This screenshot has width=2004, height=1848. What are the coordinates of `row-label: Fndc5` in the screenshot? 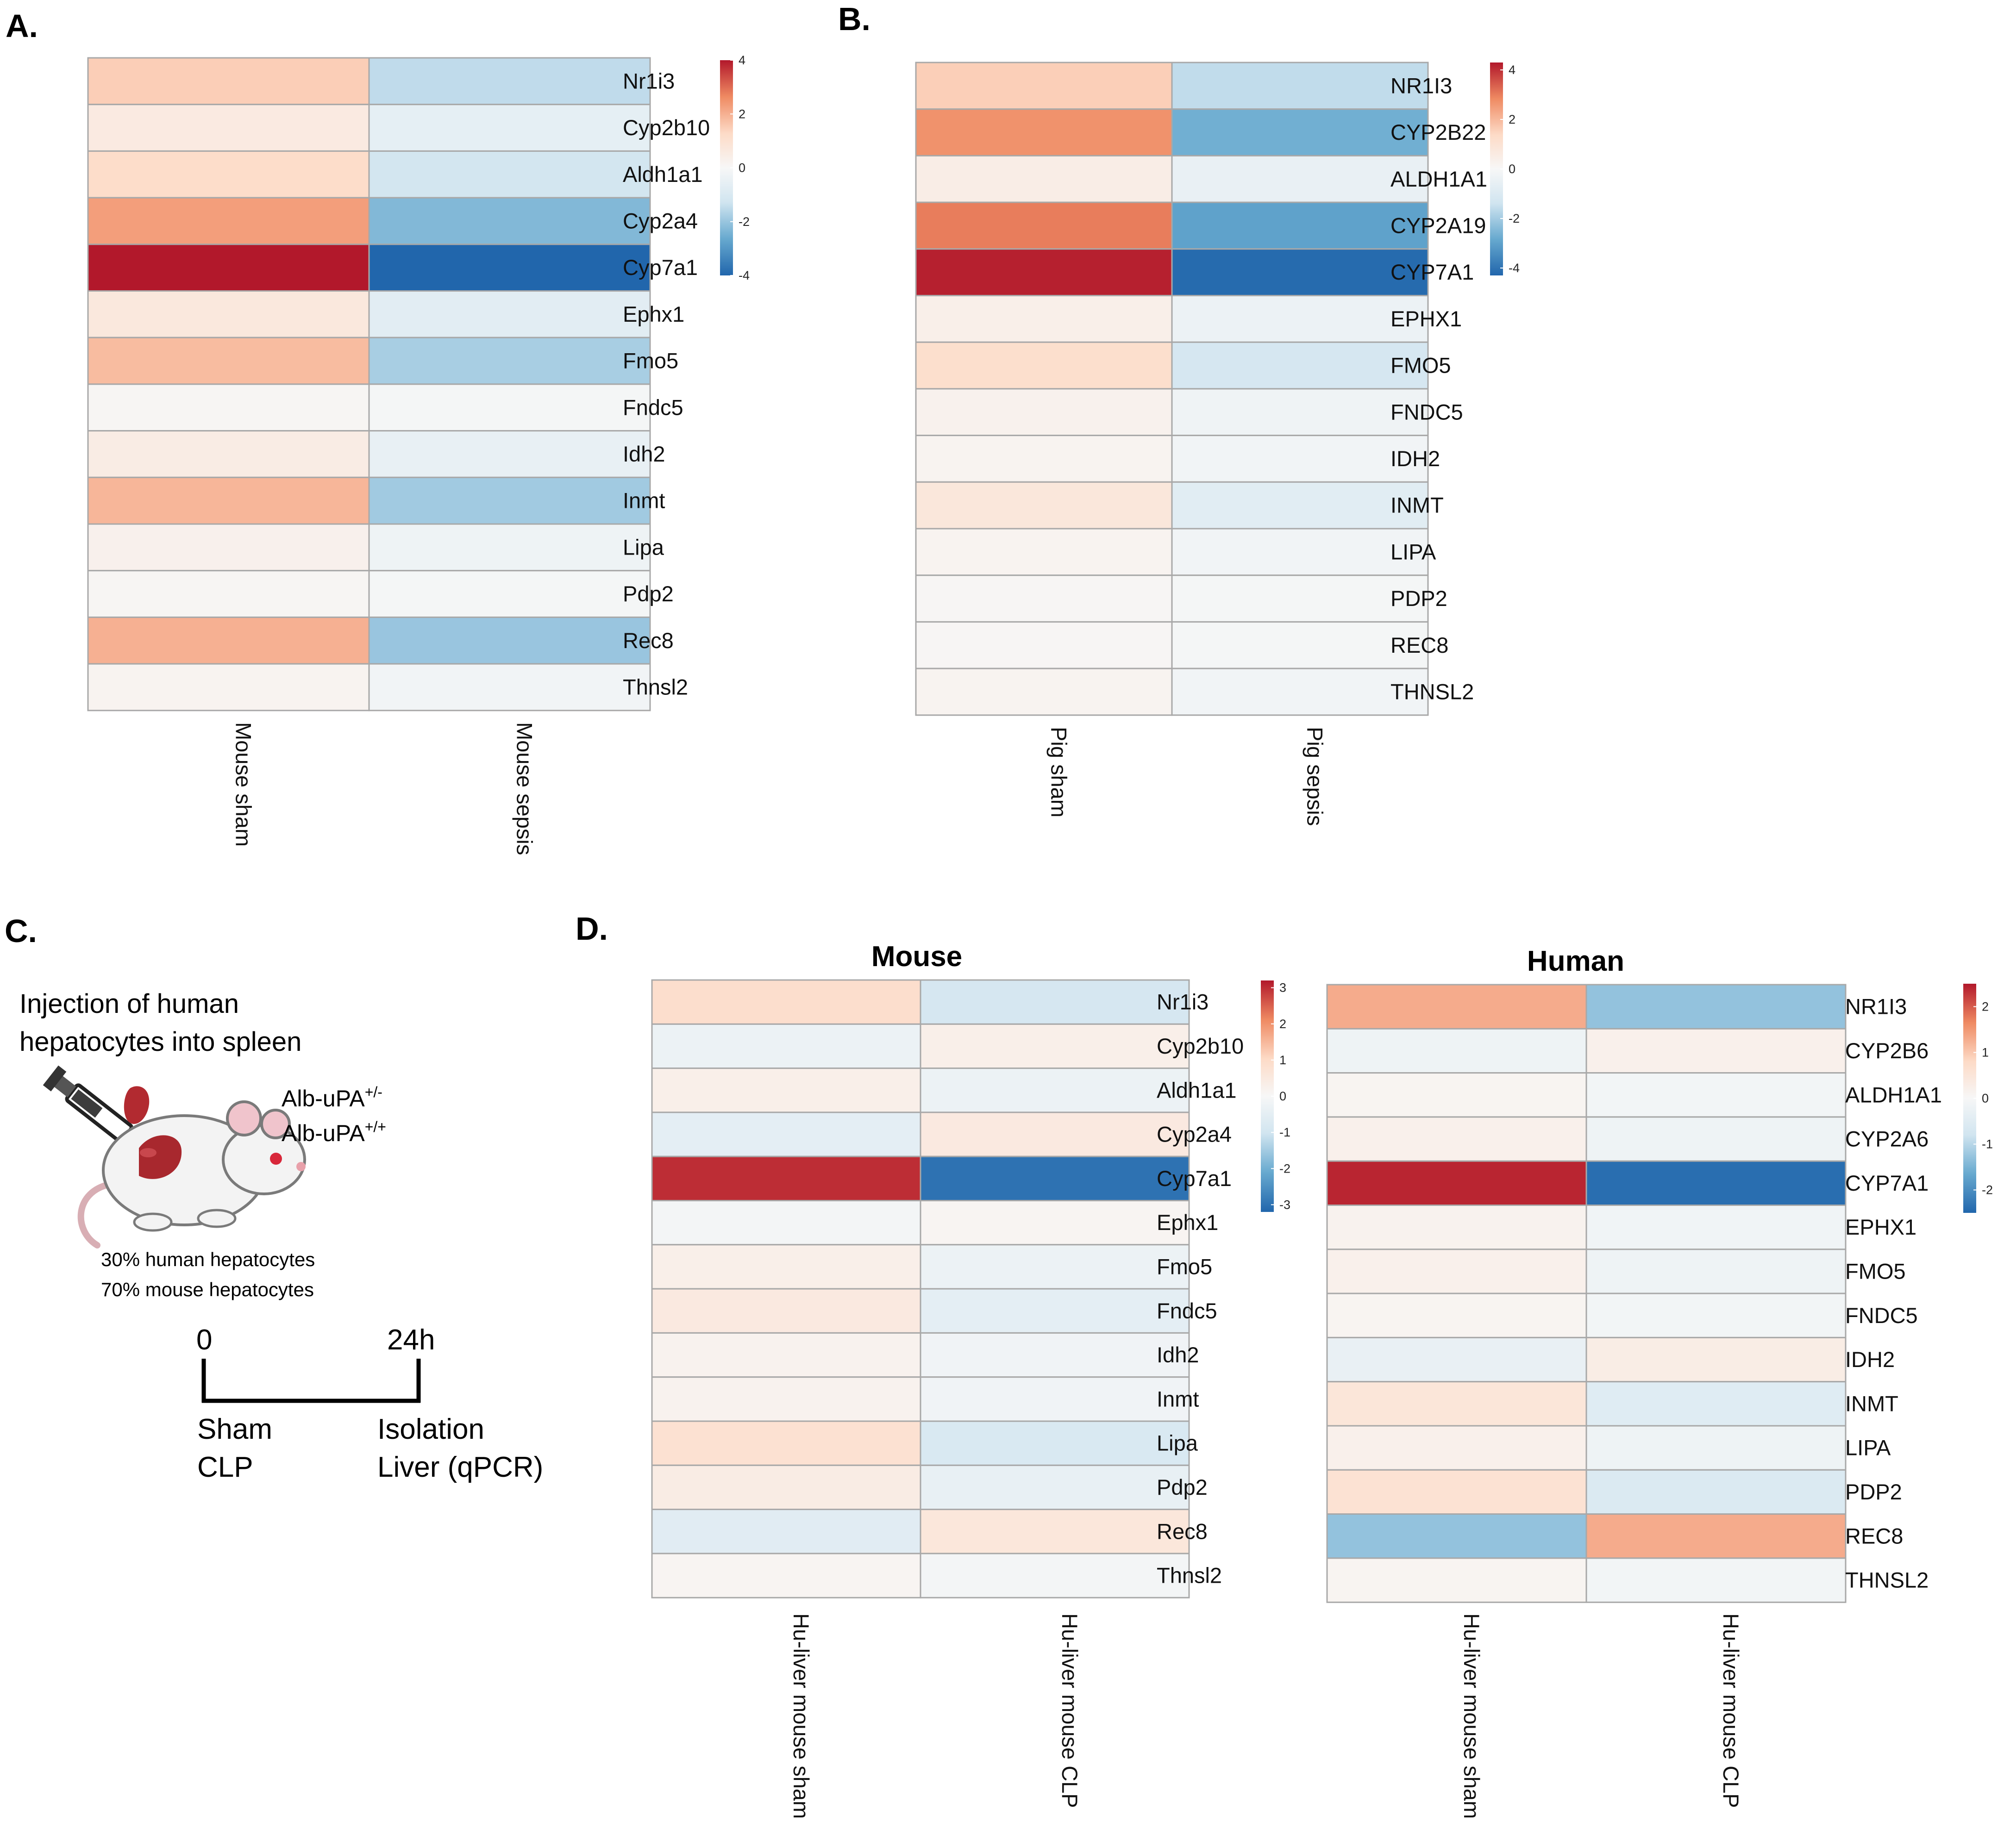 It's located at (1187, 1311).